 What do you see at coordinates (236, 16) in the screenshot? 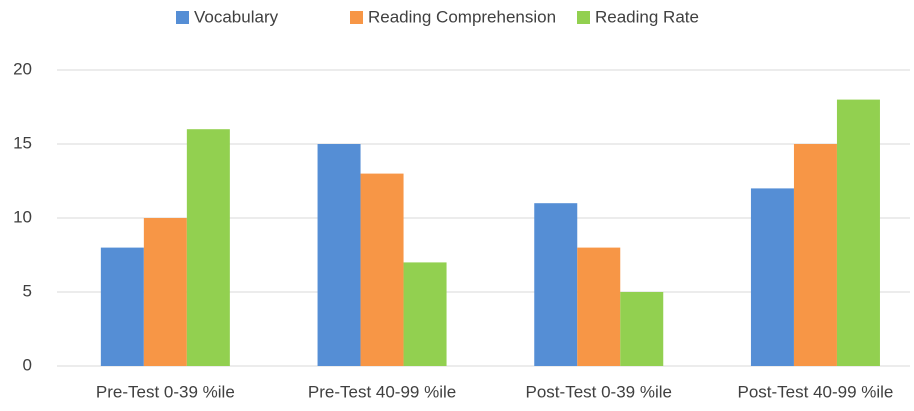
I see `legend-label: Vocabulary` at bounding box center [236, 16].